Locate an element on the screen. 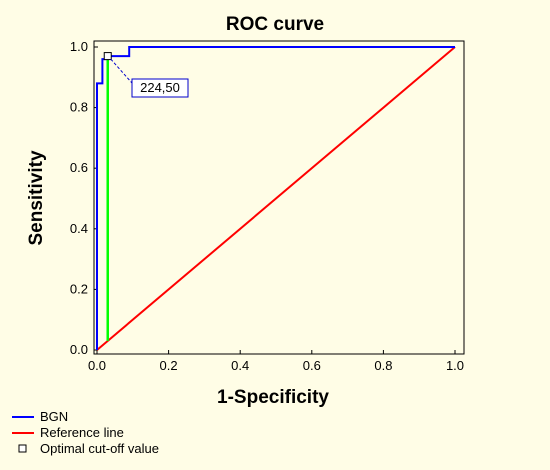 The height and width of the screenshot is (470, 550). x-axis-label: 1-Specificity is located at coordinates (273, 397).